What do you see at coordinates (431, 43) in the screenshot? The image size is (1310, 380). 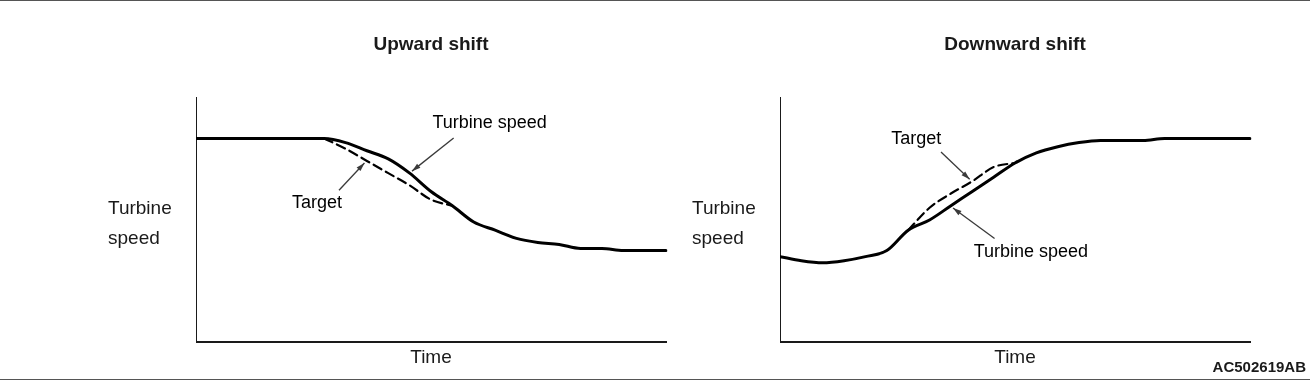 I see `chart-title: Upward shift` at bounding box center [431, 43].